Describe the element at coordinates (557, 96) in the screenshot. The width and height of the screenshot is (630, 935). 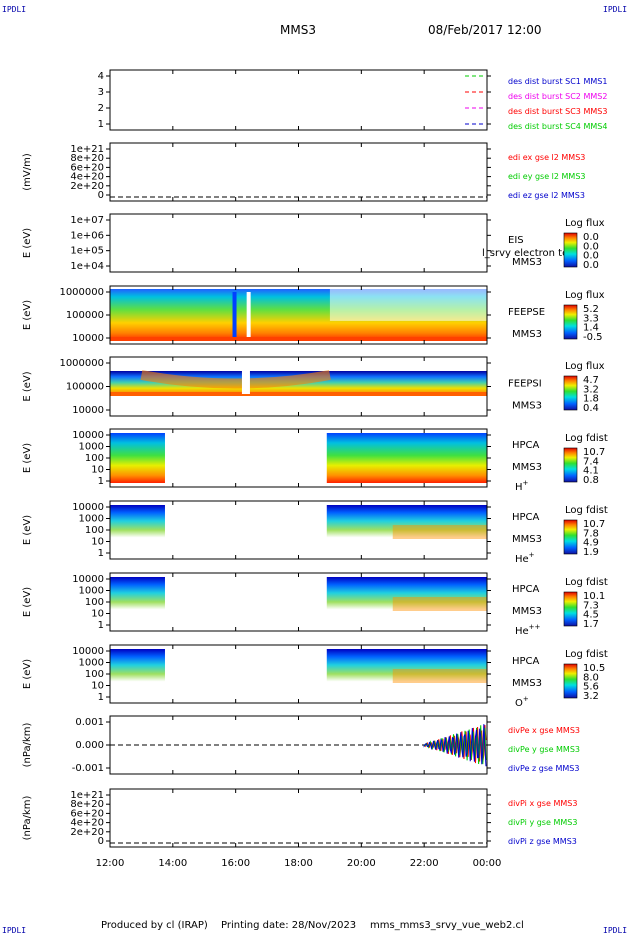
I see `legend-entry: des dist burst SC2 MMS2` at that location.